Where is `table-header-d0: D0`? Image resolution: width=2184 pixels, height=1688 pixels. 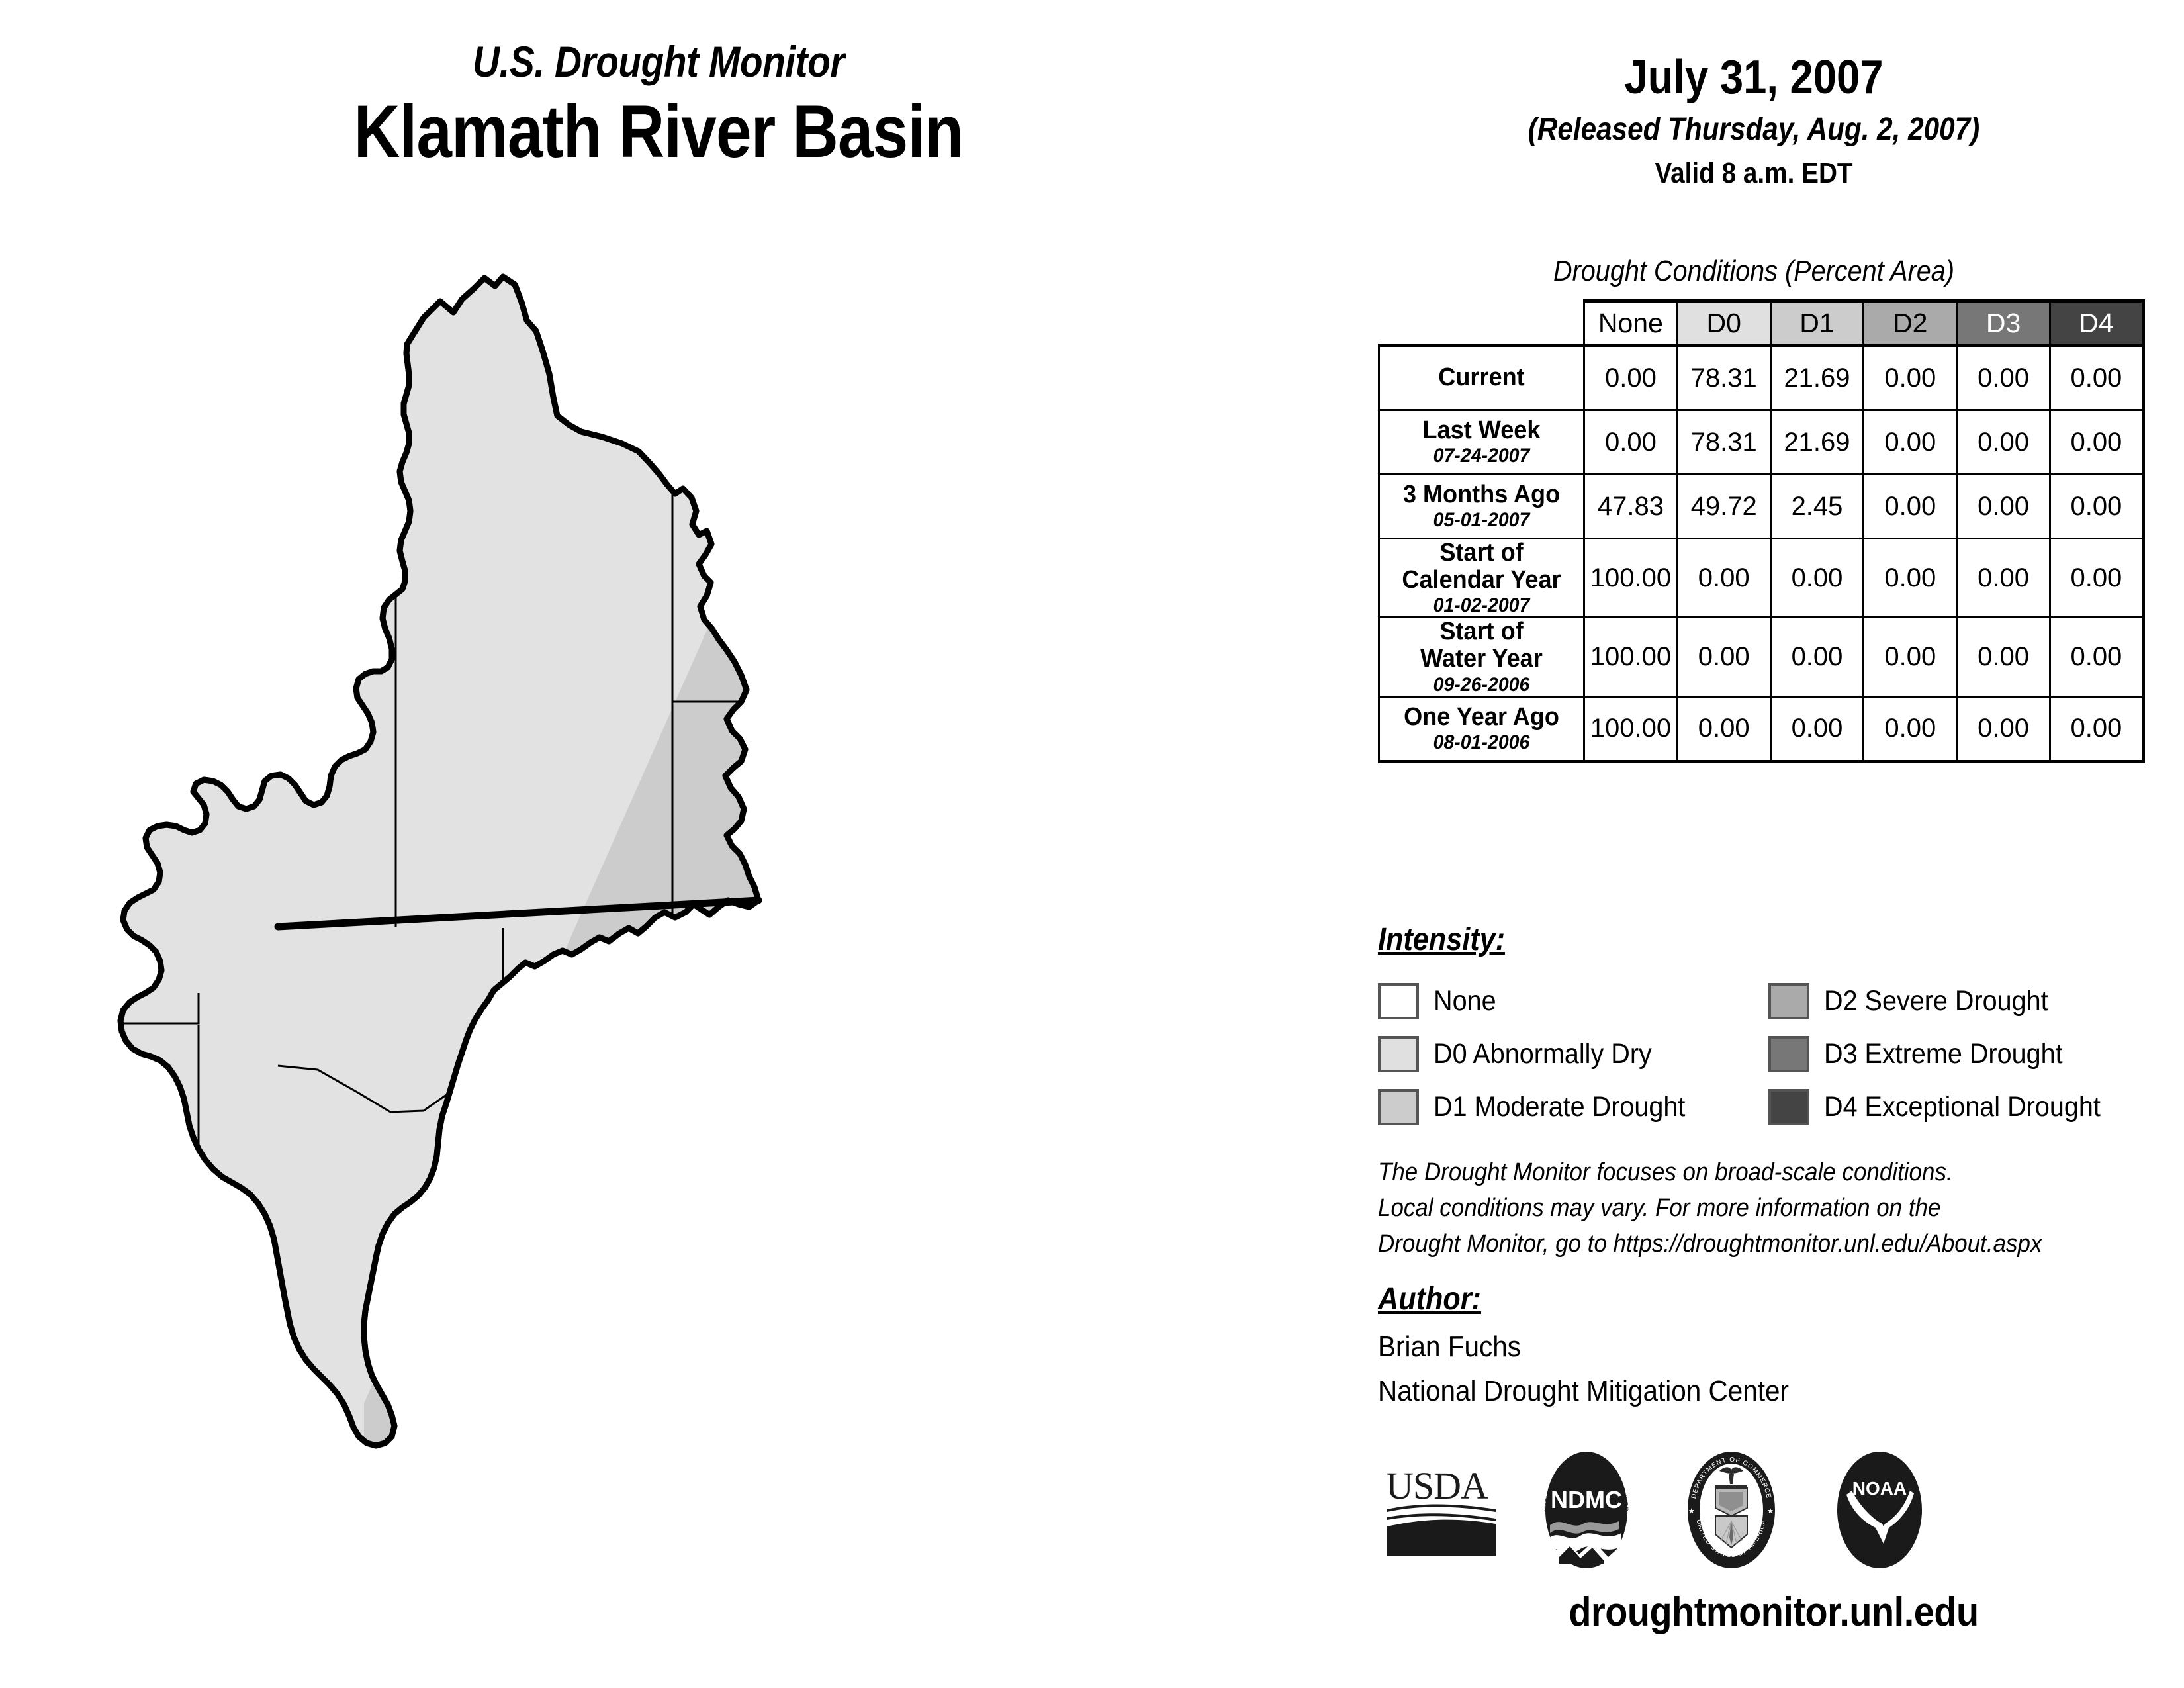
table-header-d0: D0 is located at coordinates (1724, 322).